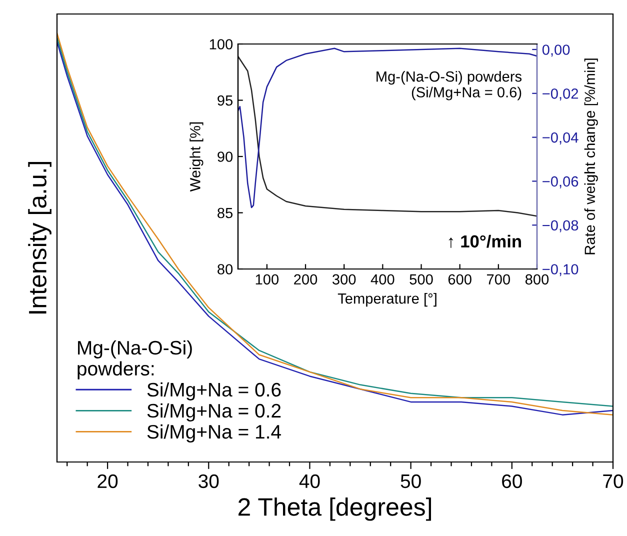  Describe the element at coordinates (560, 226) in the screenshot. I see `y2-tick-label: −0,08` at that location.